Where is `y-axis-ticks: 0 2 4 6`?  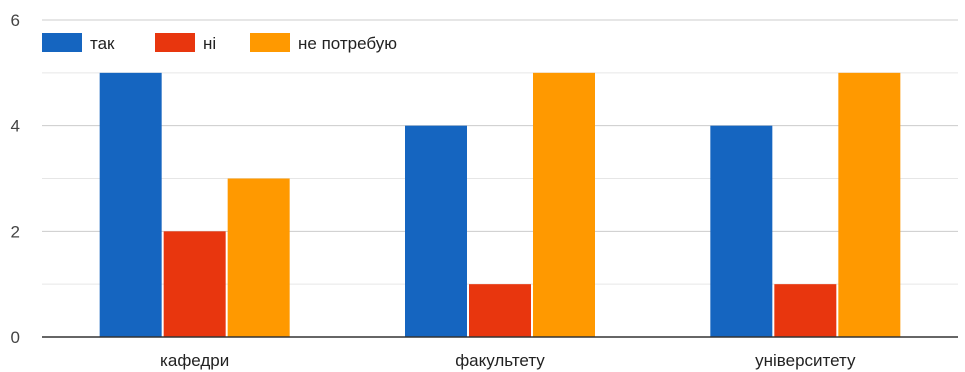 y-axis-ticks: 0 2 4 6 is located at coordinates (15, 179).